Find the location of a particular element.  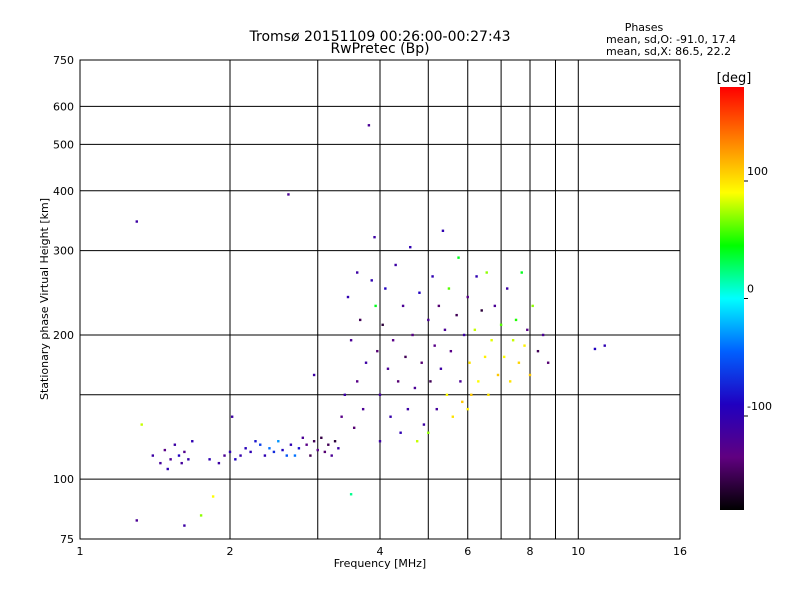

x-axis-label: Frequency [MHz] is located at coordinates (380, 563).